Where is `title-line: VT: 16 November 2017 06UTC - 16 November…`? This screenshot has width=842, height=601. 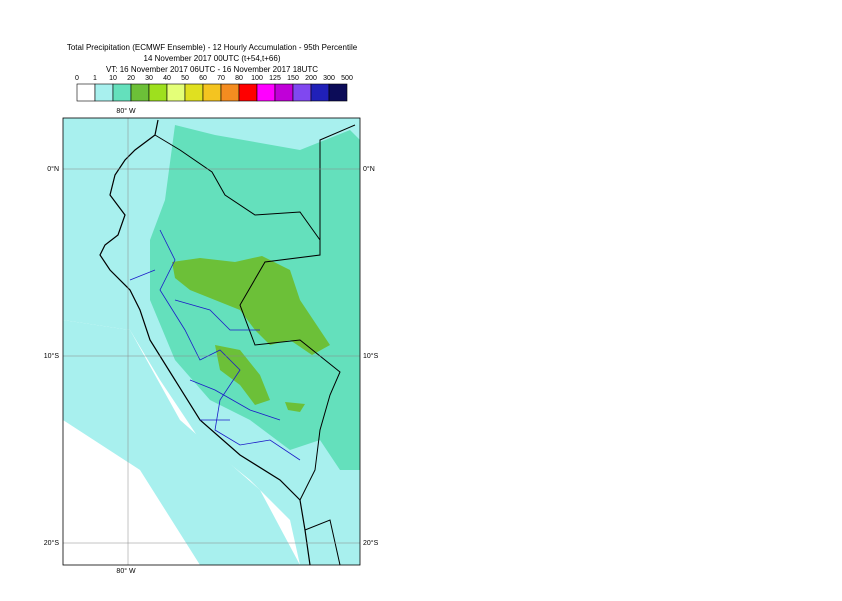 title-line: VT: 16 November 2017 06UTC - 16 November… is located at coordinates (212, 69).